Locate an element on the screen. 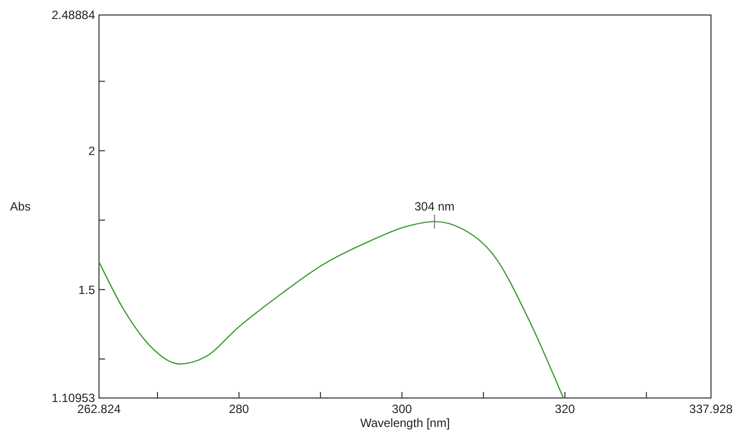 Image resolution: width=740 pixels, height=431 pixels. x-tick-label: 300 is located at coordinates (402, 409).